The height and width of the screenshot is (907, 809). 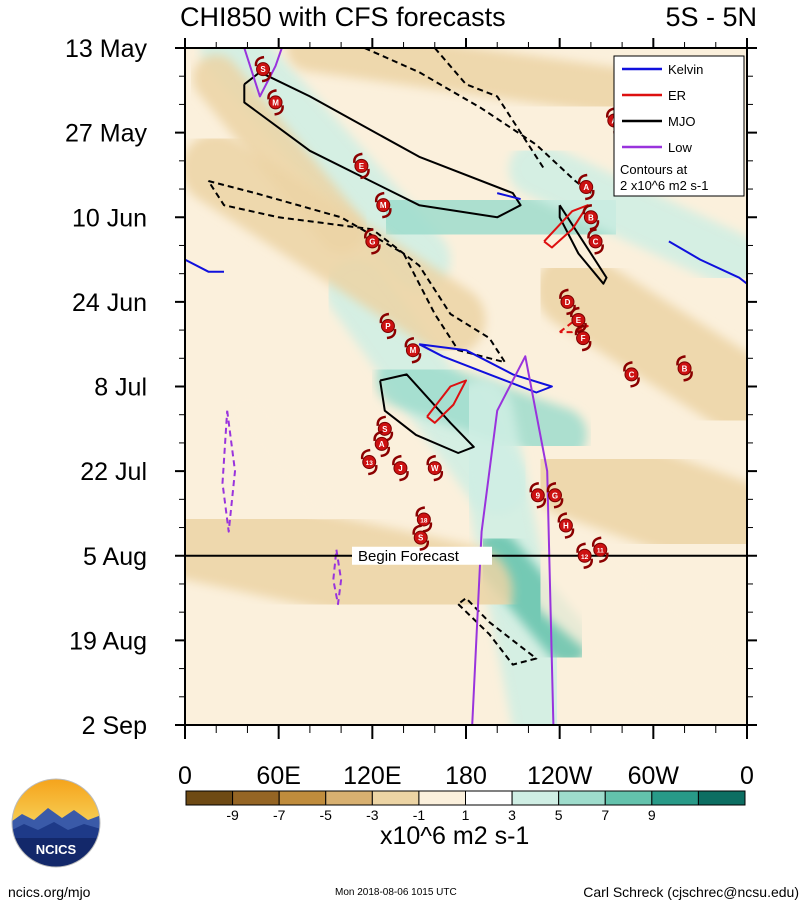 I want to click on storm-label: E, so click(x=362, y=166).